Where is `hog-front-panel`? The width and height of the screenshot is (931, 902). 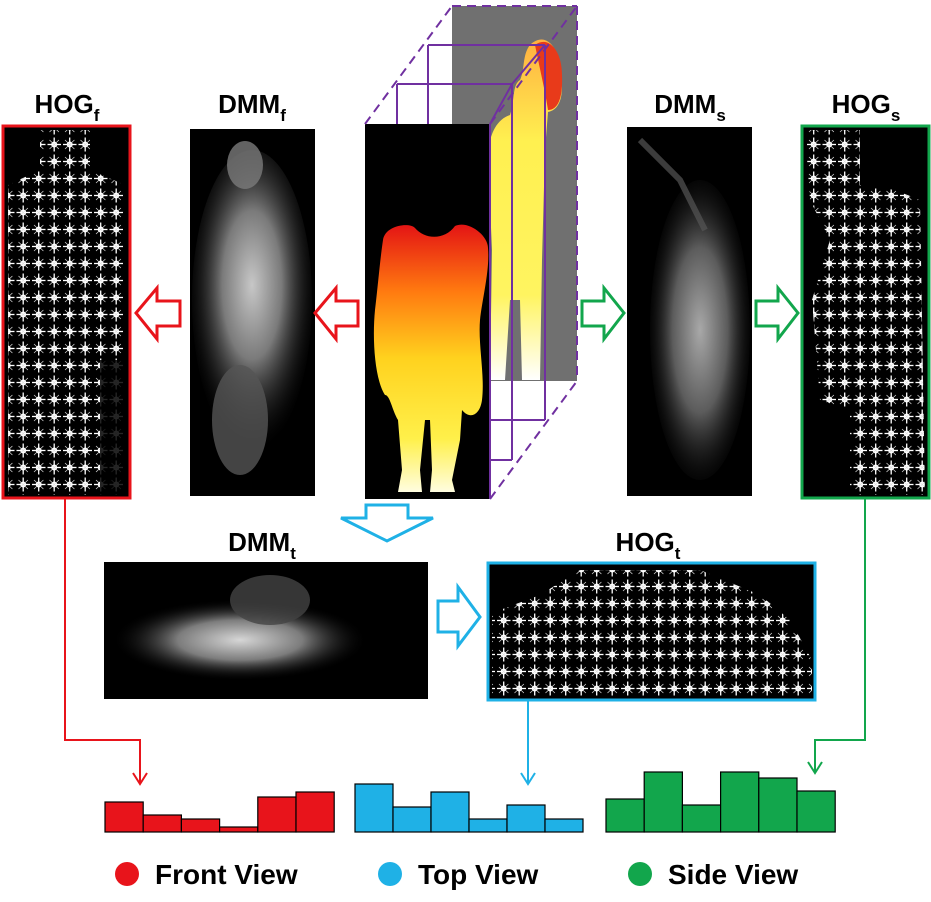
hog-front-panel is located at coordinates (66, 312).